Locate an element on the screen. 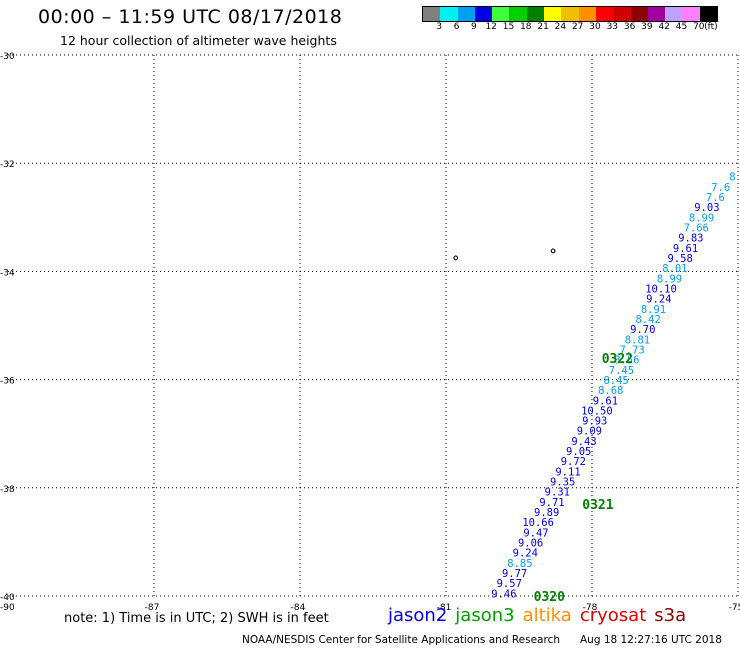 The image size is (740, 650). wave-height-value: 8.01 is located at coordinates (674, 269).